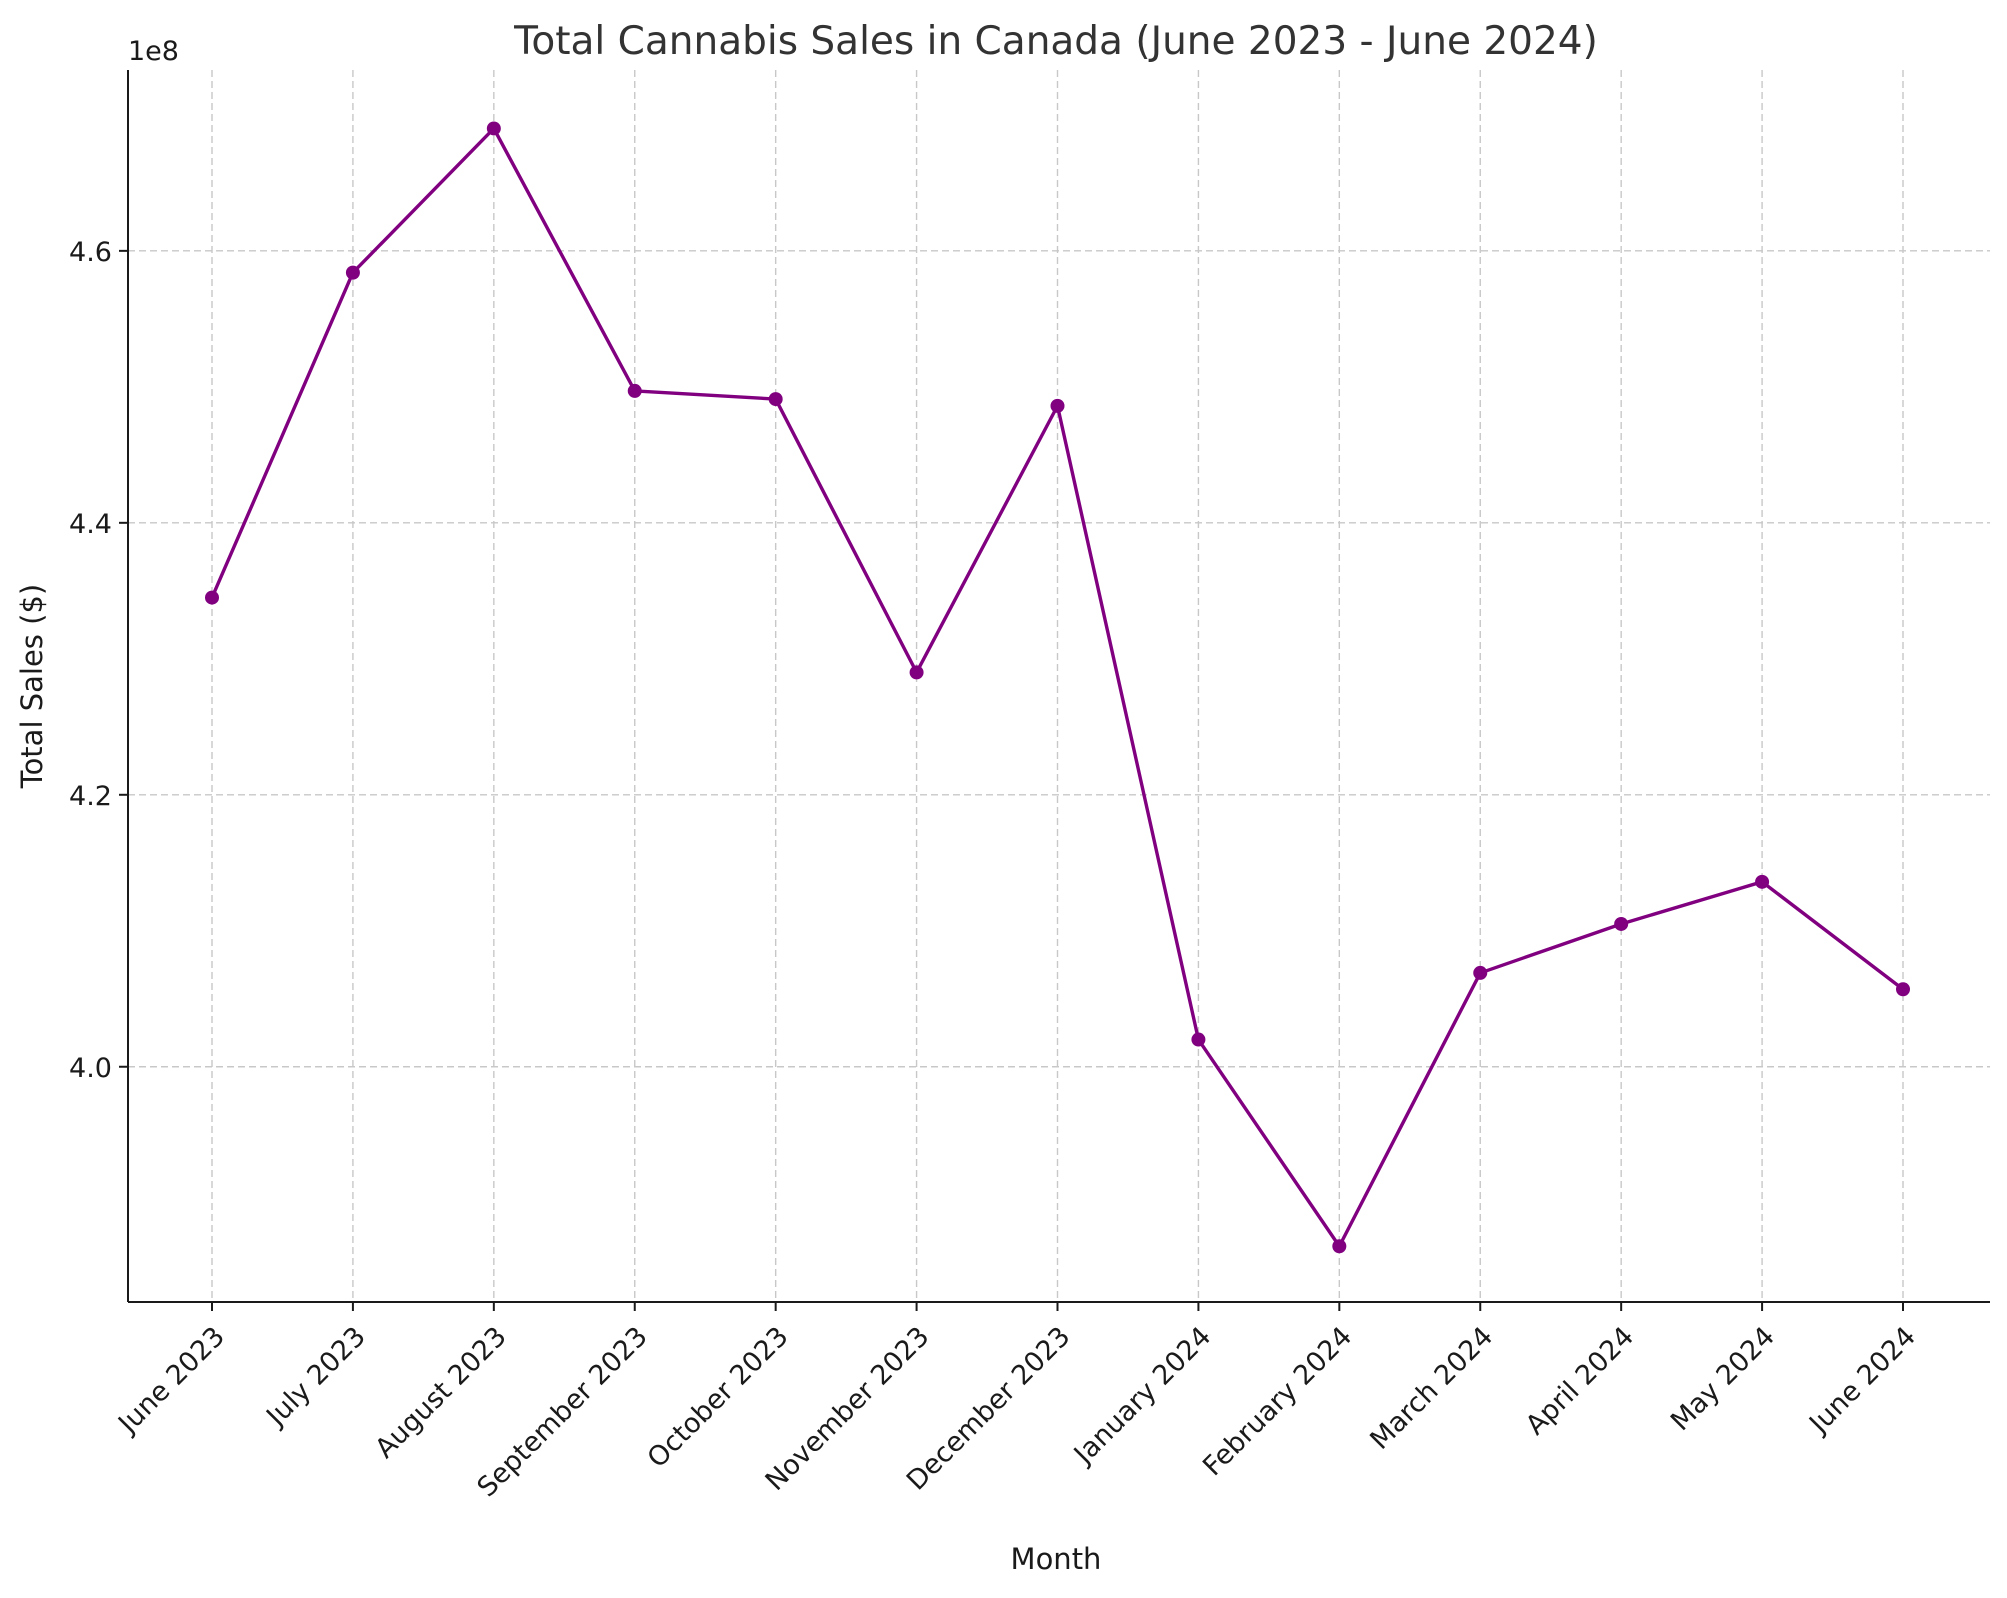 The image size is (2007, 1598). Describe the element at coordinates (1723, 1379) in the screenshot. I see `x-tick-label: May 2024` at that location.